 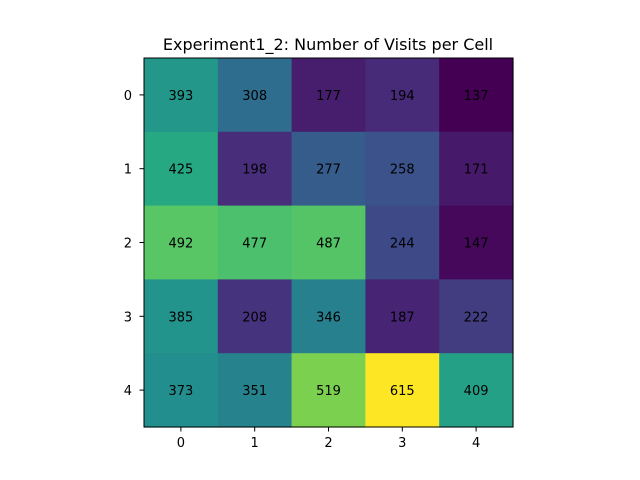 I want to click on x-tick-label: 3, so click(x=402, y=443).